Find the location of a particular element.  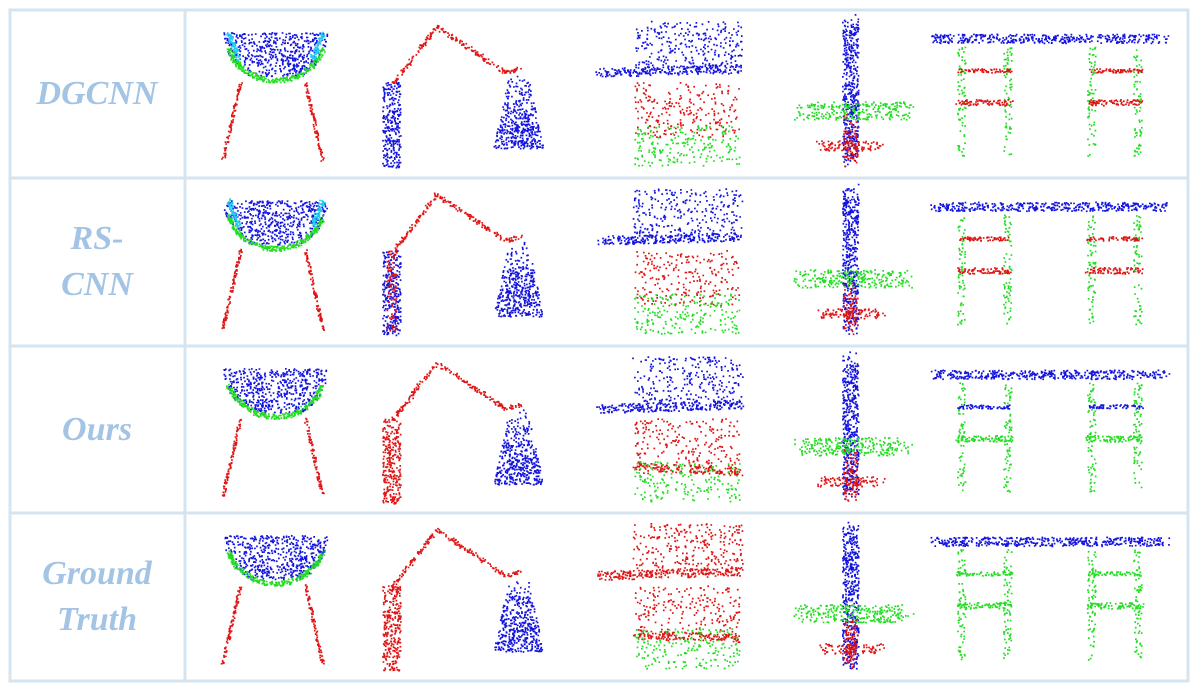

row-label: Ours is located at coordinates (97, 430).